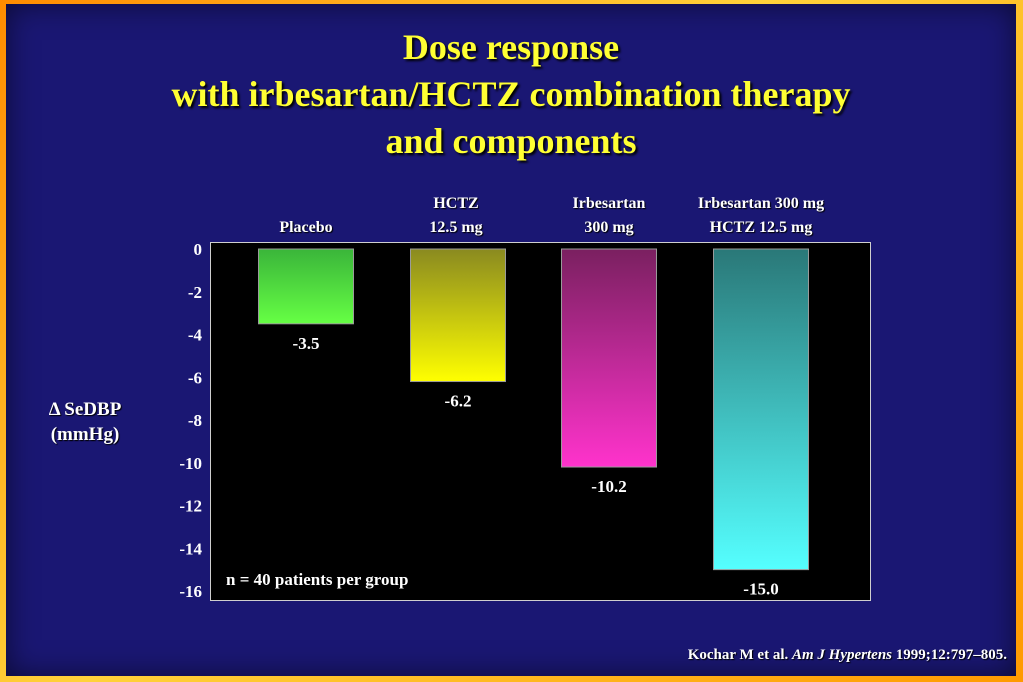 This screenshot has height=682, width=1023. Describe the element at coordinates (195, 335) in the screenshot. I see `y-tick-label: -4` at that location.